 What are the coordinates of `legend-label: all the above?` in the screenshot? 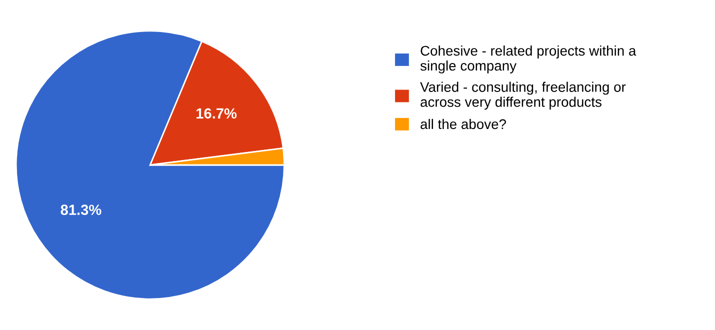 It's located at (463, 124).